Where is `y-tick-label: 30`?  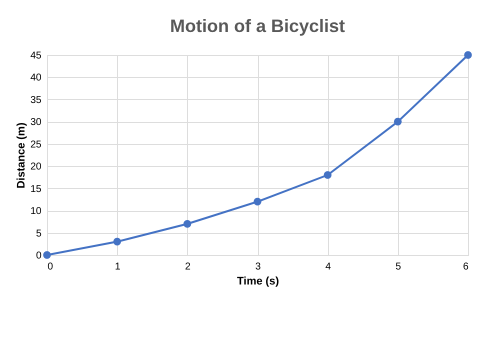
y-tick-label: 30 is located at coordinates (36, 122).